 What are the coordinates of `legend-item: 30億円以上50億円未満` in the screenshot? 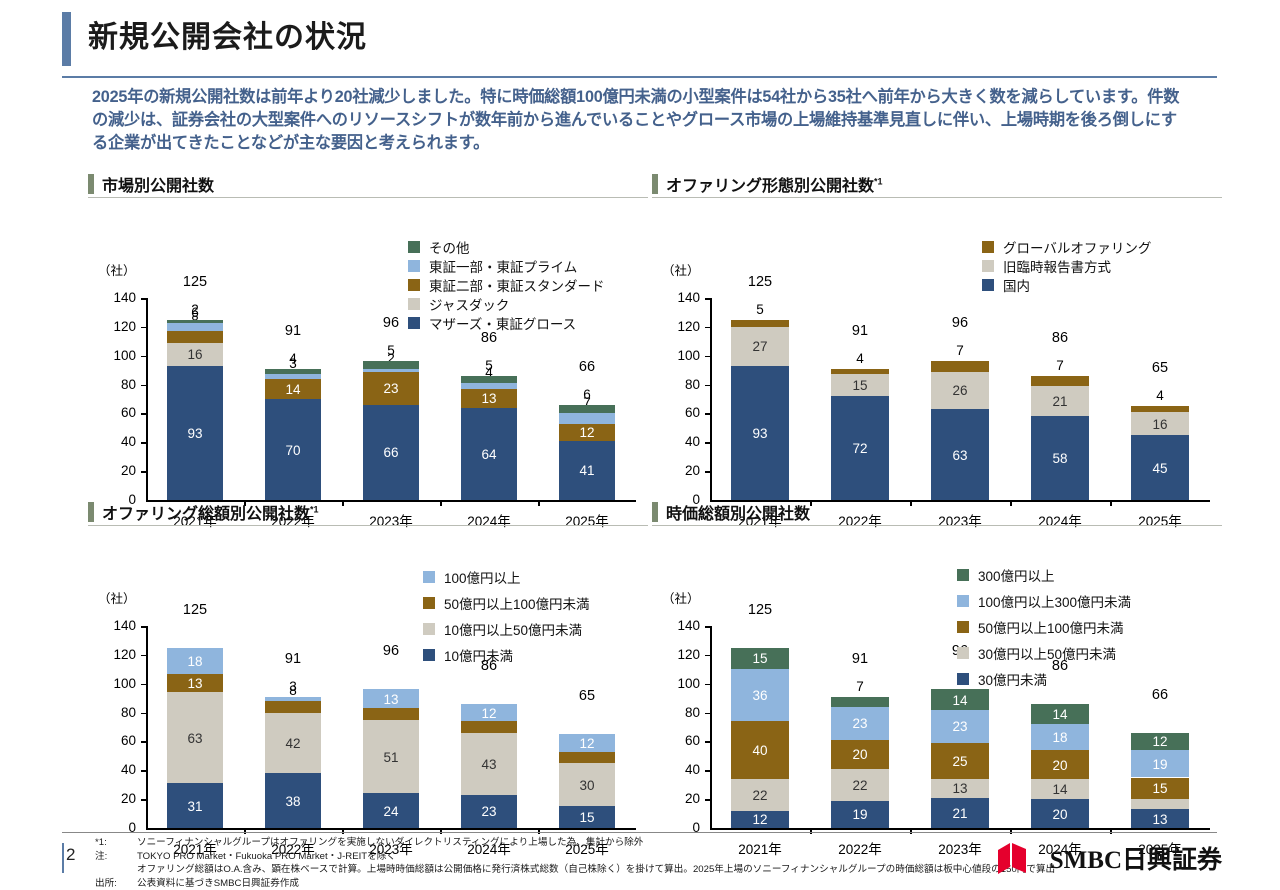 It's located at (1044, 652).